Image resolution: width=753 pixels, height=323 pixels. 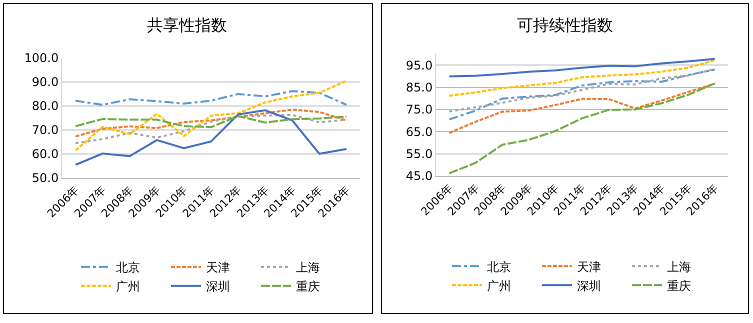 I want to click on y-tick-label: 70.0, so click(x=45, y=130).